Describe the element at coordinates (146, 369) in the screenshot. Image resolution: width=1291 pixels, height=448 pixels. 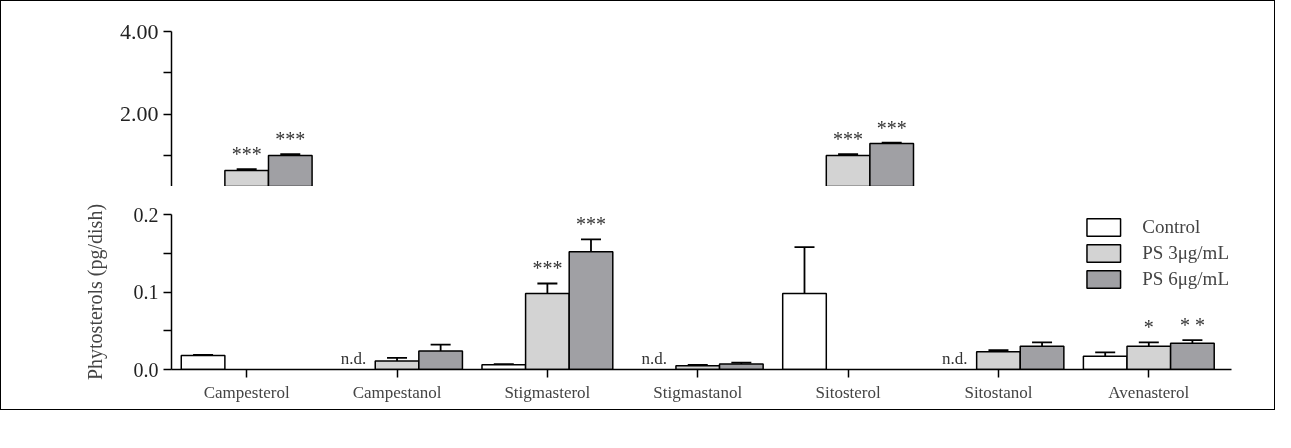
I see `y-tick-label: 0.0` at that location.